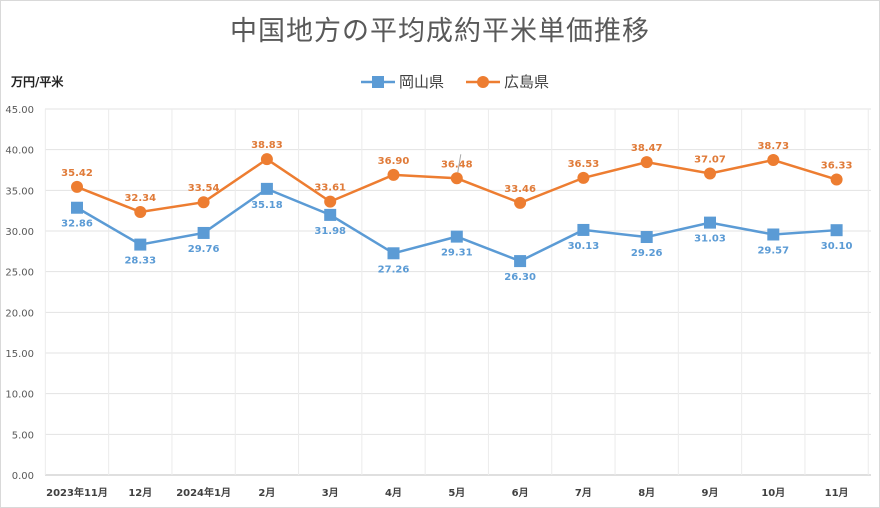 The image size is (880, 508). I want to click on data-label: 29.26, so click(647, 253).